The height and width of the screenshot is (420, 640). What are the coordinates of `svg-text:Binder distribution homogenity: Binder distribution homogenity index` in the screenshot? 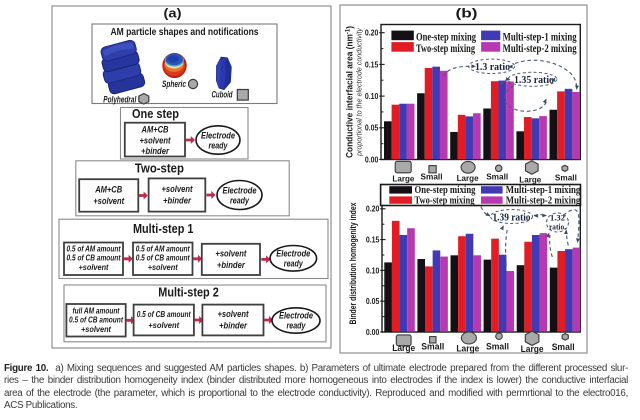 It's located at (353, 264).